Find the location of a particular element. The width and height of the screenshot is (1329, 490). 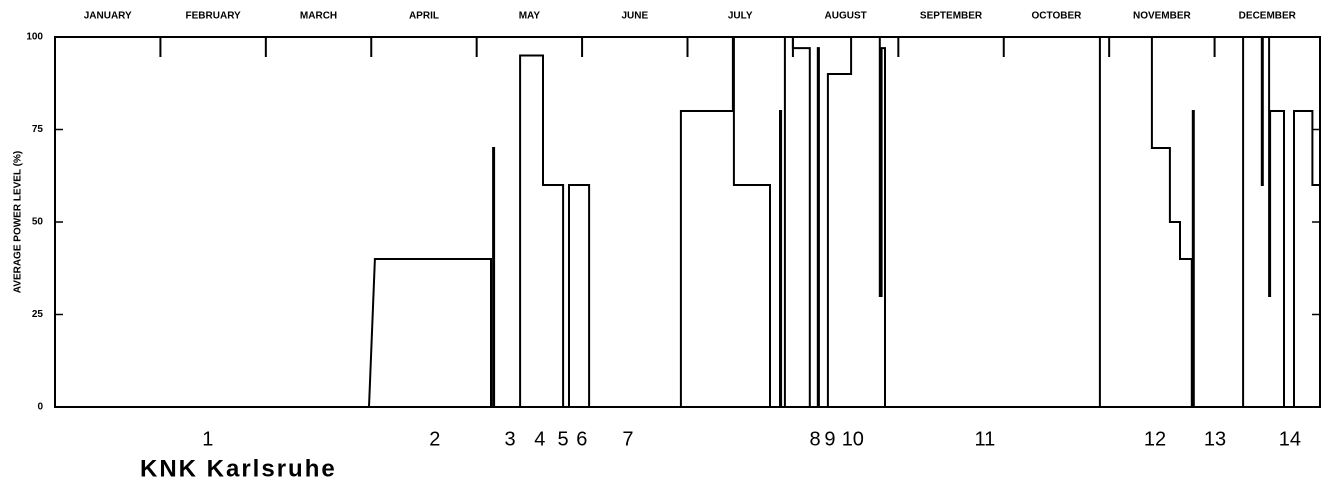

month-label: AUGUST is located at coordinates (846, 16).